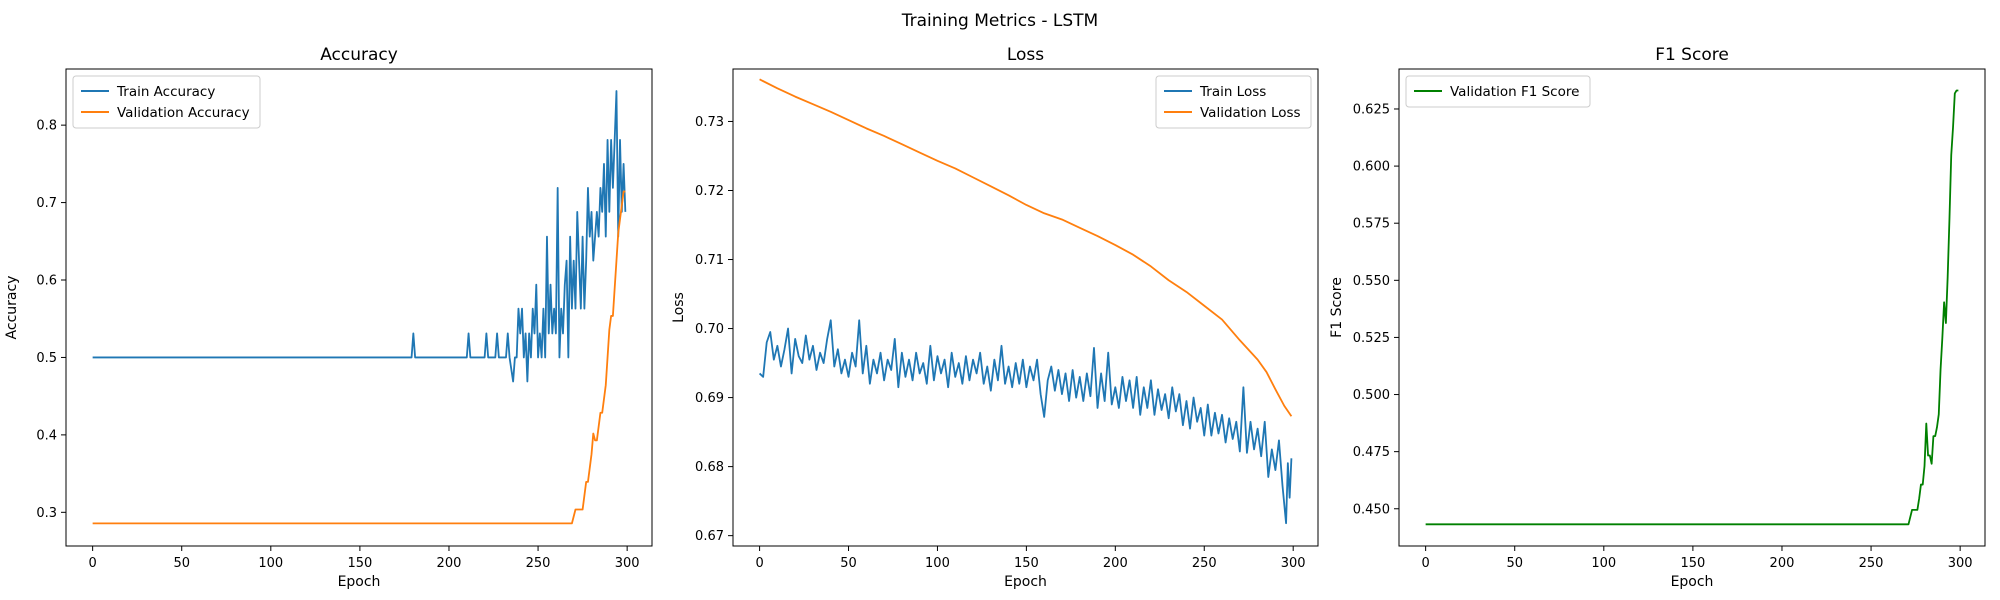  What do you see at coordinates (359, 55) in the screenshot?
I see `accuracy-title: Accuracy` at bounding box center [359, 55].